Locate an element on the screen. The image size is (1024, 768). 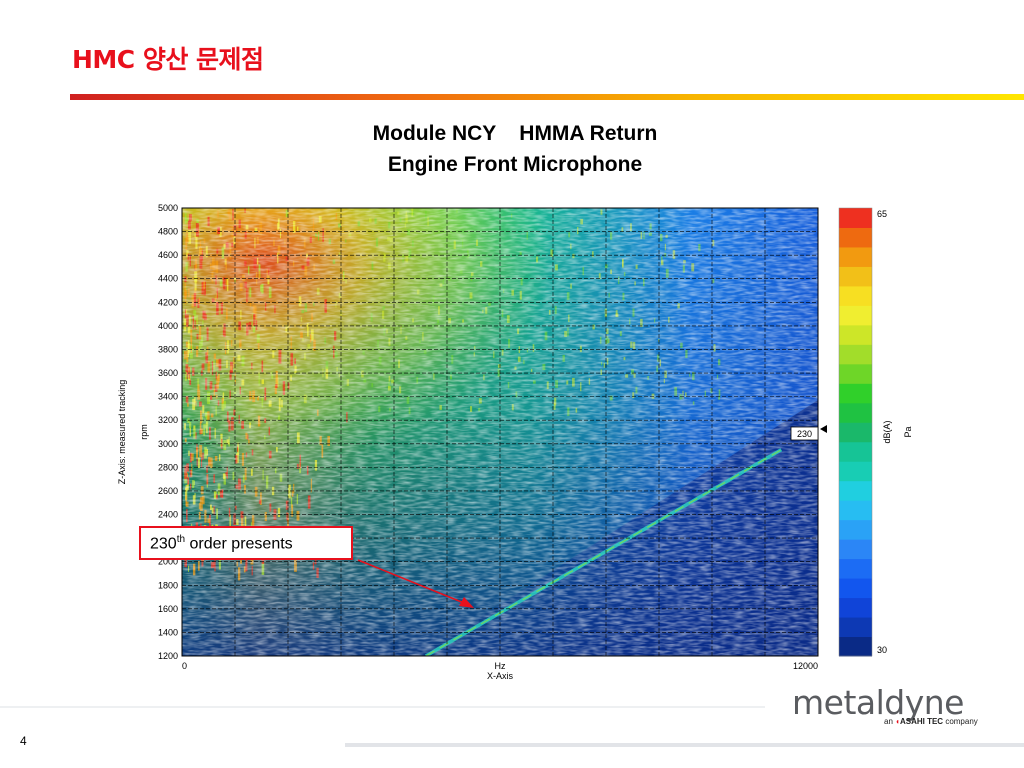
level-marker-label: 230 is located at coordinates (804, 434).